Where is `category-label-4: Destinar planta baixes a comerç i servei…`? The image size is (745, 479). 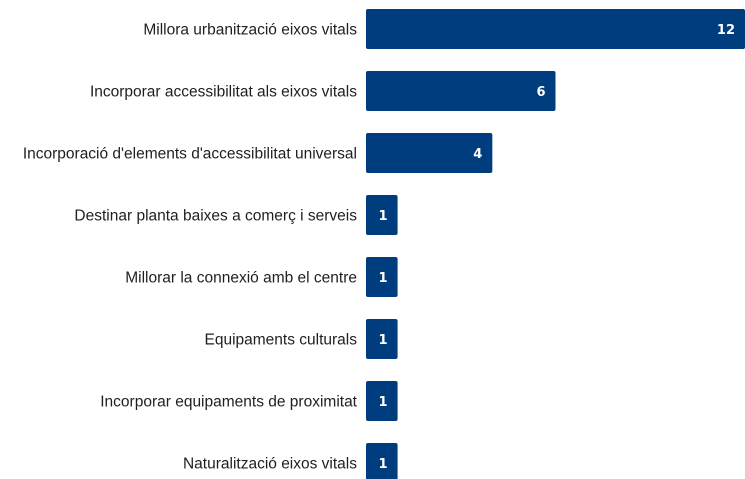 category-label-4: Destinar planta baixes a comerç i servei… is located at coordinates (215, 216).